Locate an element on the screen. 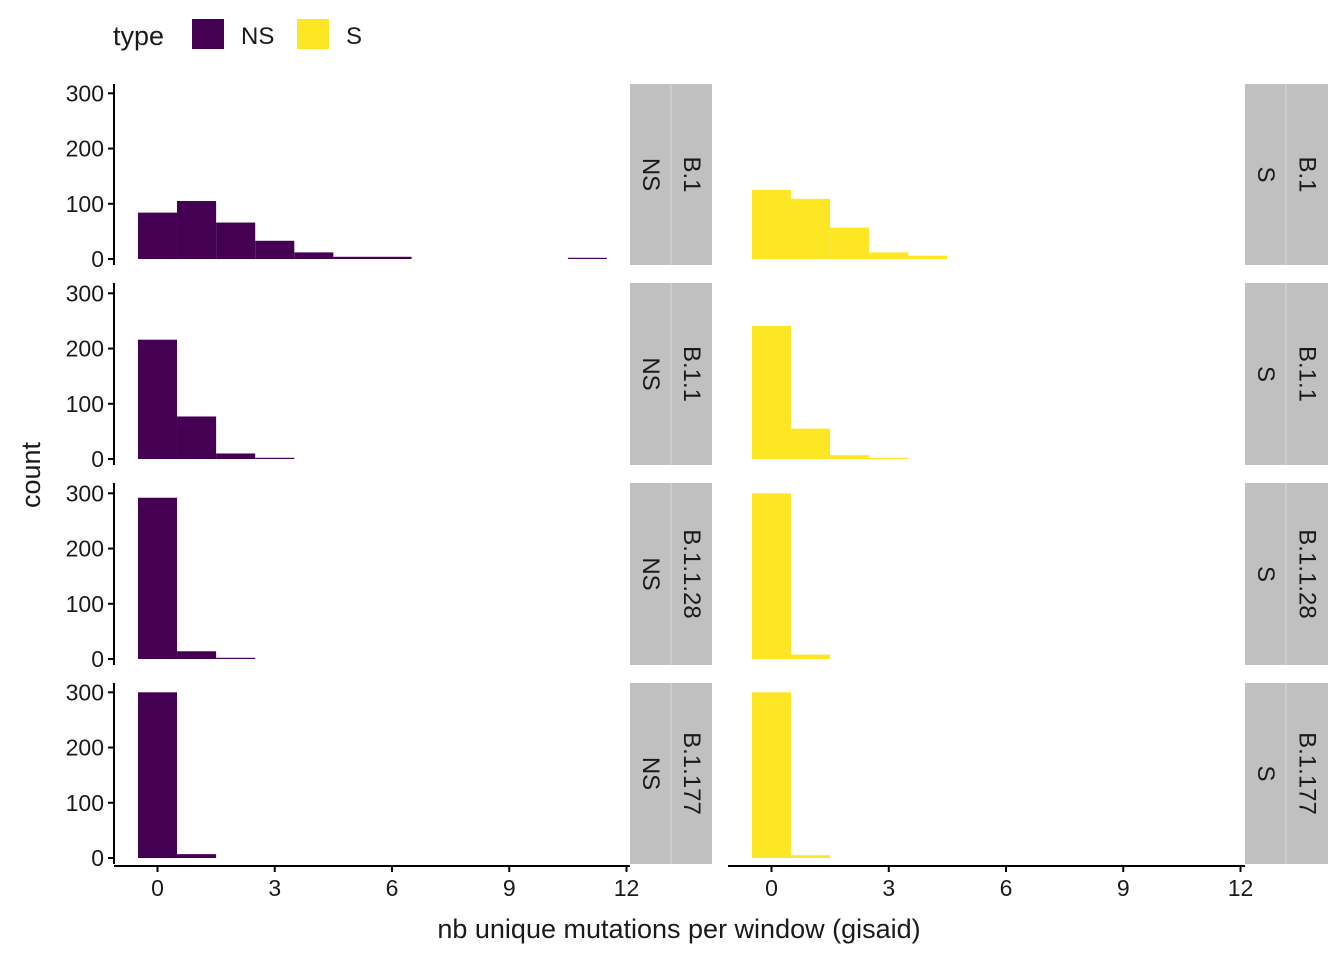 The image size is (1344, 965). panel-B-1-177-ns: NS B.1.177 is located at coordinates (424, 773).